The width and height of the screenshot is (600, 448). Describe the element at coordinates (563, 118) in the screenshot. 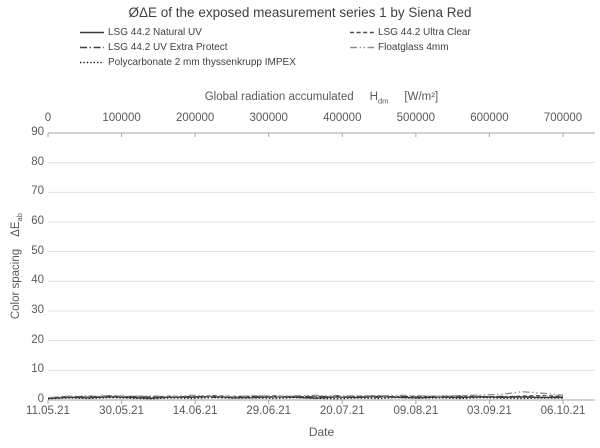

I see `top-axis-tick-label: 700000` at that location.